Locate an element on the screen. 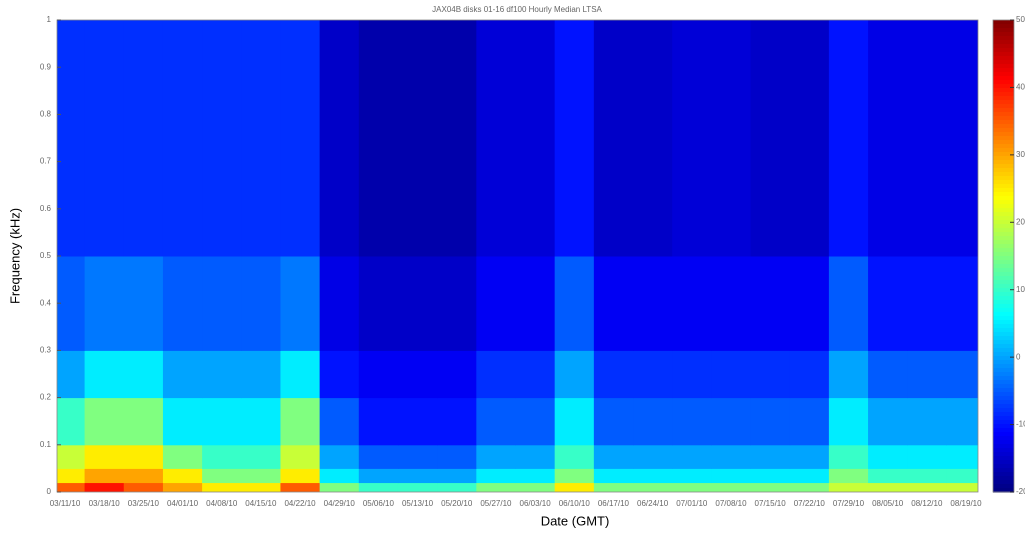  x-axis-label: Date (GMT) is located at coordinates (575, 520).